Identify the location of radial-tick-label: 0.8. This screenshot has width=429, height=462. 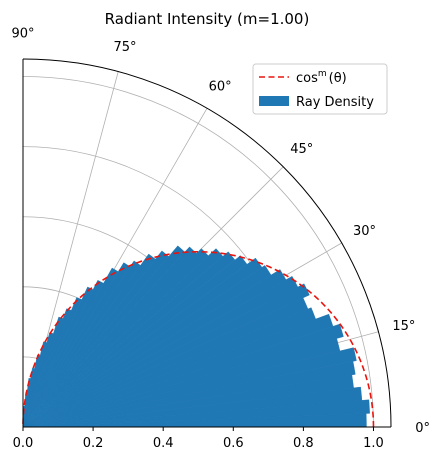
(303, 443).